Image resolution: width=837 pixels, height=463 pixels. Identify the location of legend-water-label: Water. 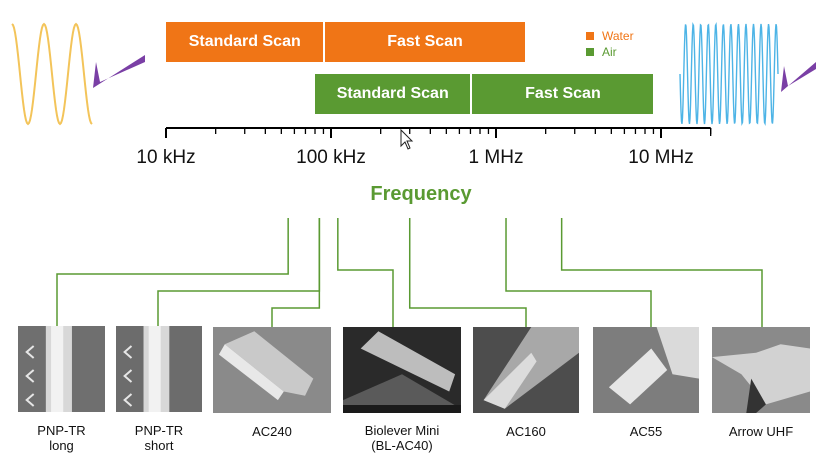
(618, 36).